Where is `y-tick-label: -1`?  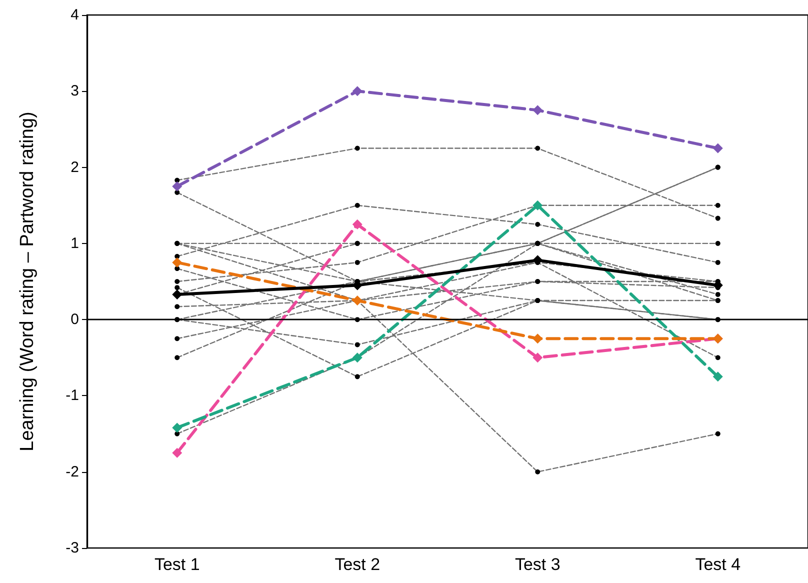 y-tick-label: -1 is located at coordinates (72, 395).